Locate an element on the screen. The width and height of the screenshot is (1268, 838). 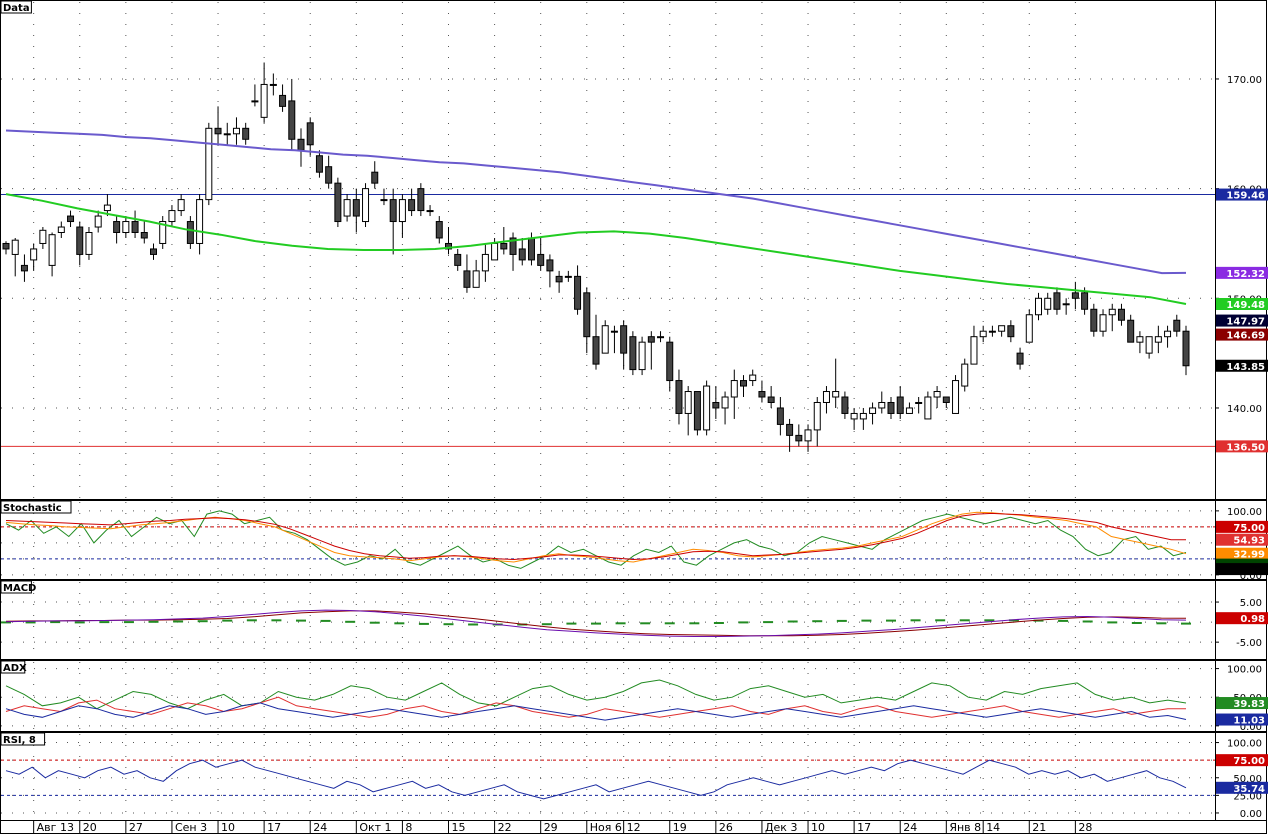
x-tick-label: Авг 13 is located at coordinates (55, 827).